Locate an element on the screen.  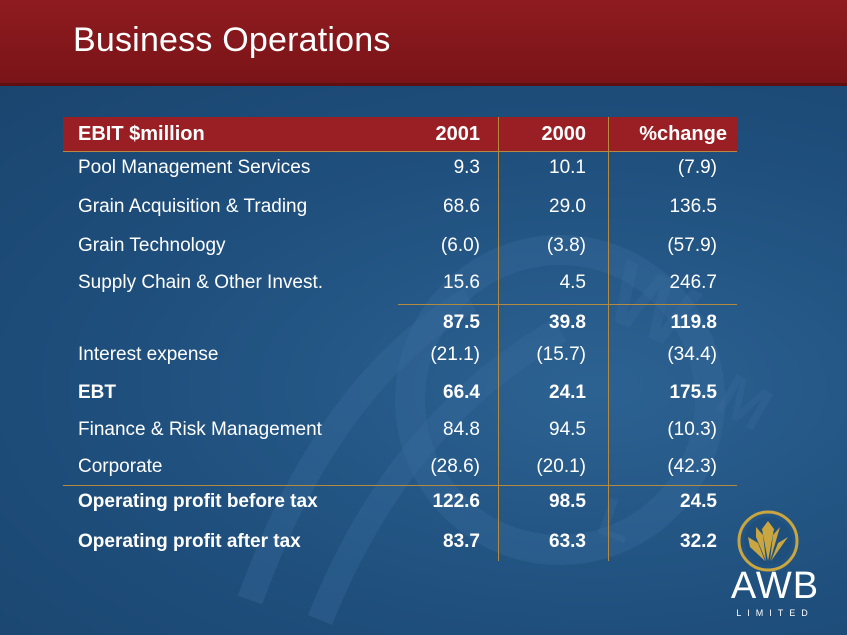
value-change: (42.3) is located at coordinates (692, 466).